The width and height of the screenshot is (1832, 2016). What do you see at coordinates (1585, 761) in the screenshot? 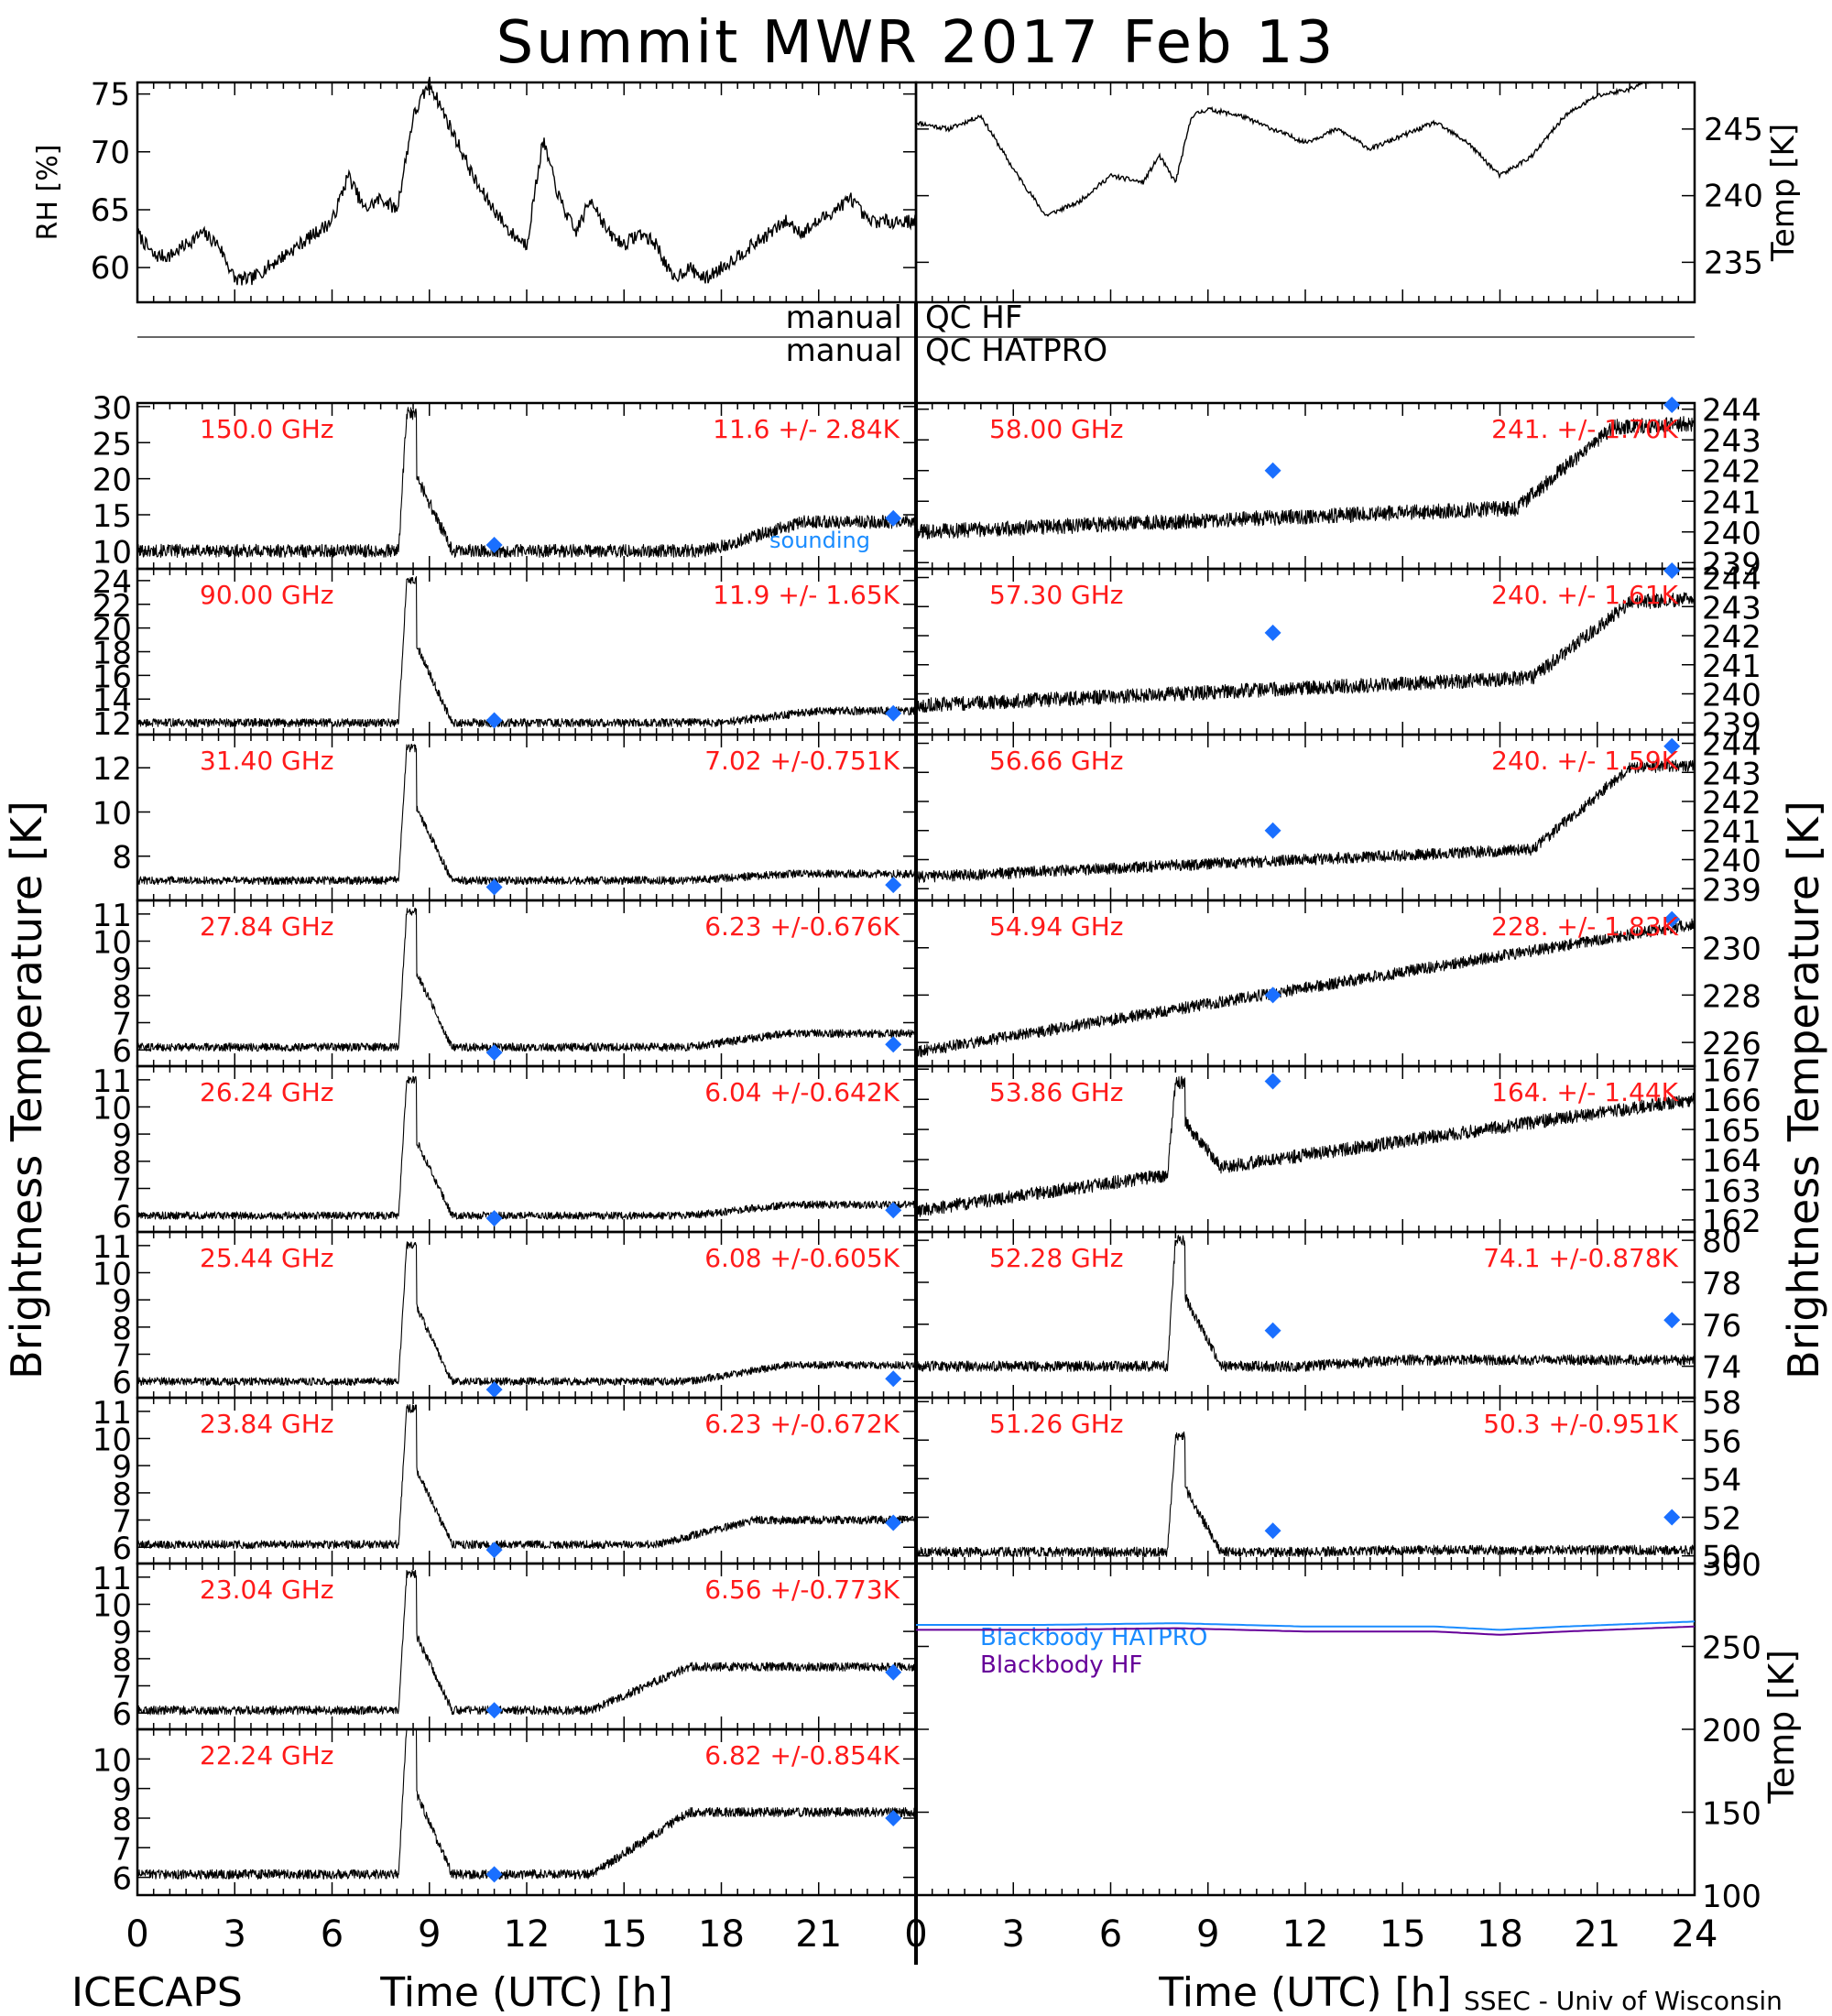
I see `channel-stat-label: 240. +/- 1.59K` at bounding box center [1585, 761].